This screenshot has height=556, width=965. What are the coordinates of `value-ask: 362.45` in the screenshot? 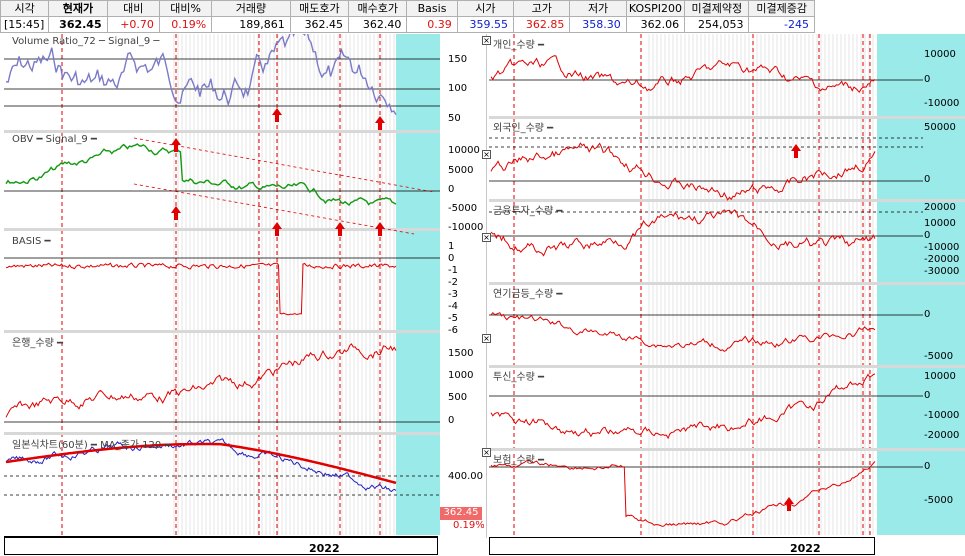 It's located at (319, 24).